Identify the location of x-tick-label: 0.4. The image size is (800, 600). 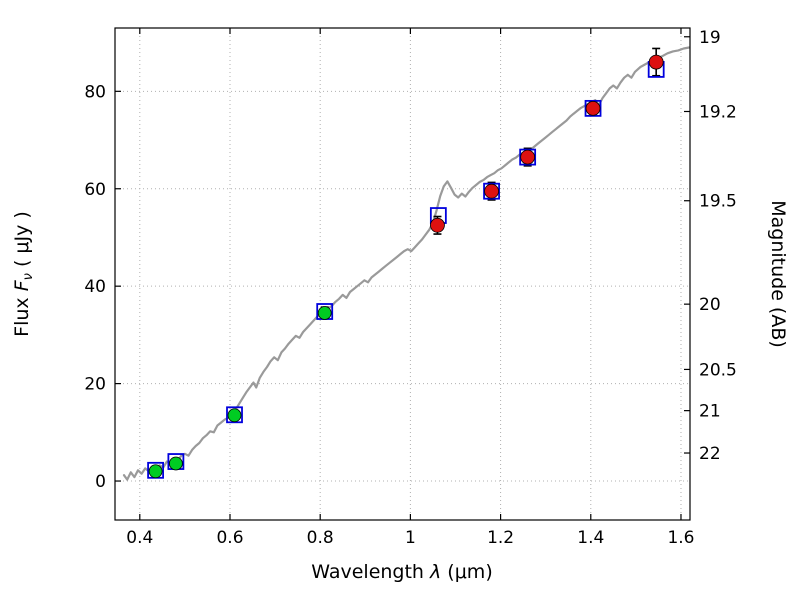
(139, 538).